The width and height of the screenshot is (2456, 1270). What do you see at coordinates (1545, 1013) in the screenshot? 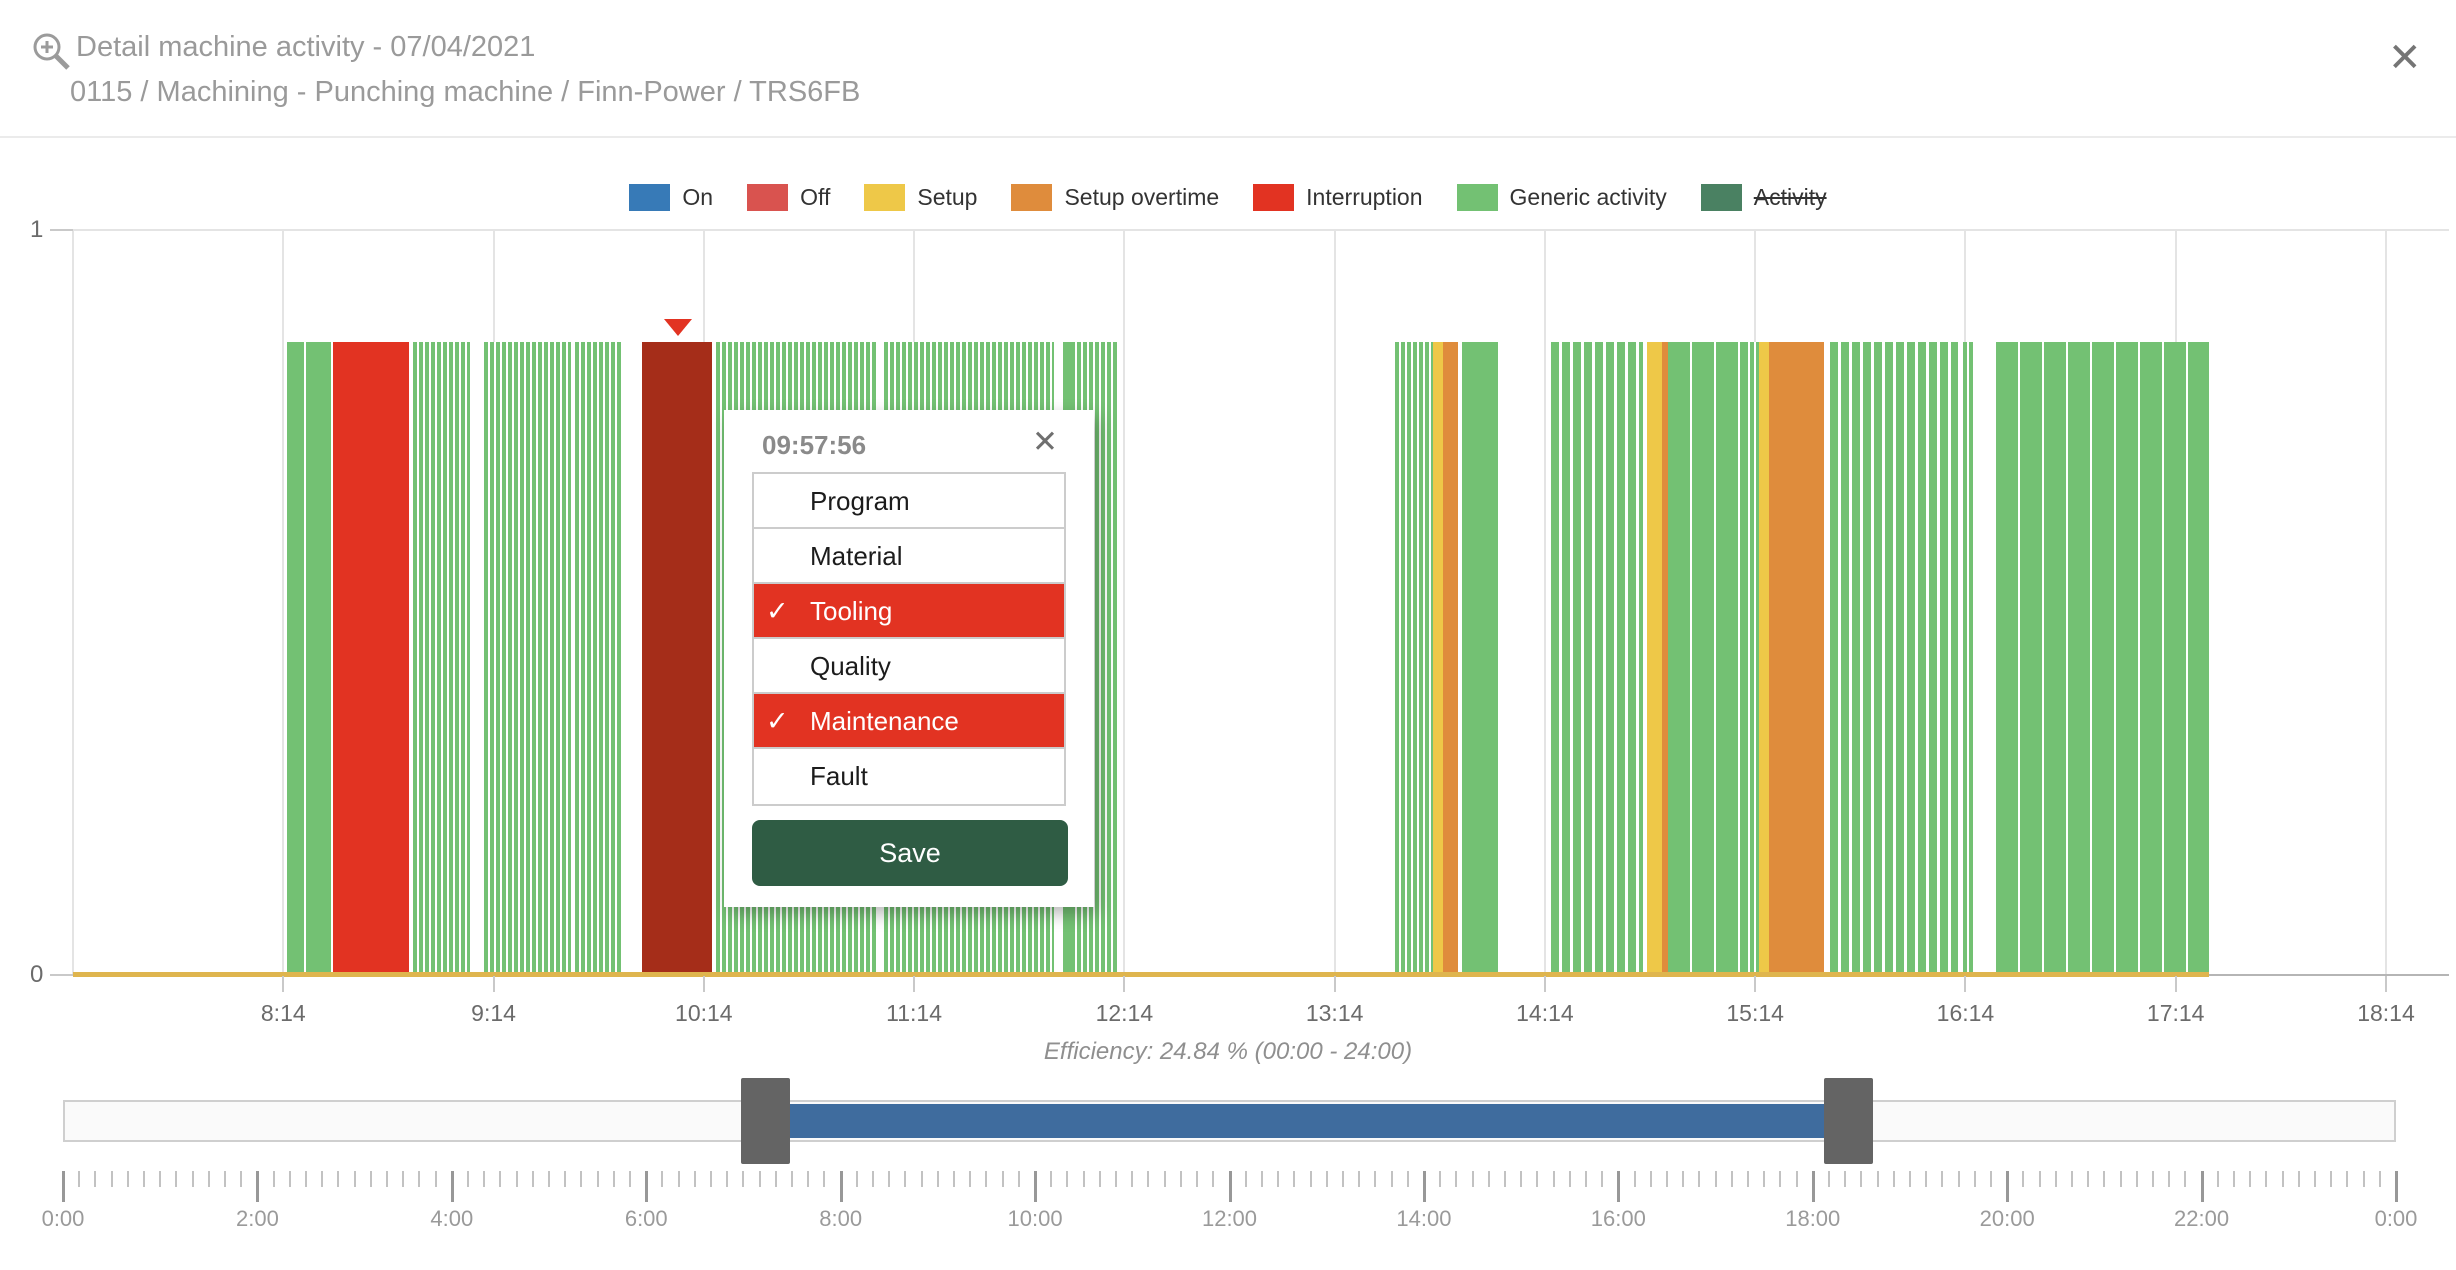
I see `x-tick-label: 14:14` at bounding box center [1545, 1013].